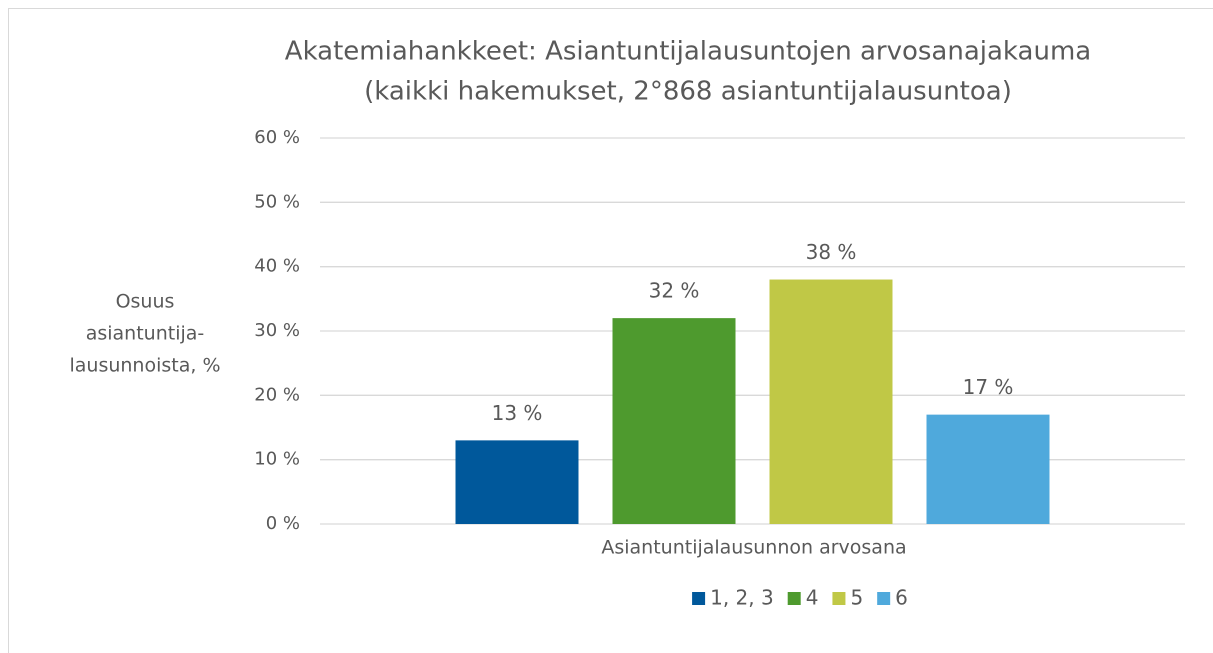 The width and height of the screenshot is (1213, 653). I want to click on y-tick-label: 10 %, so click(277, 459).